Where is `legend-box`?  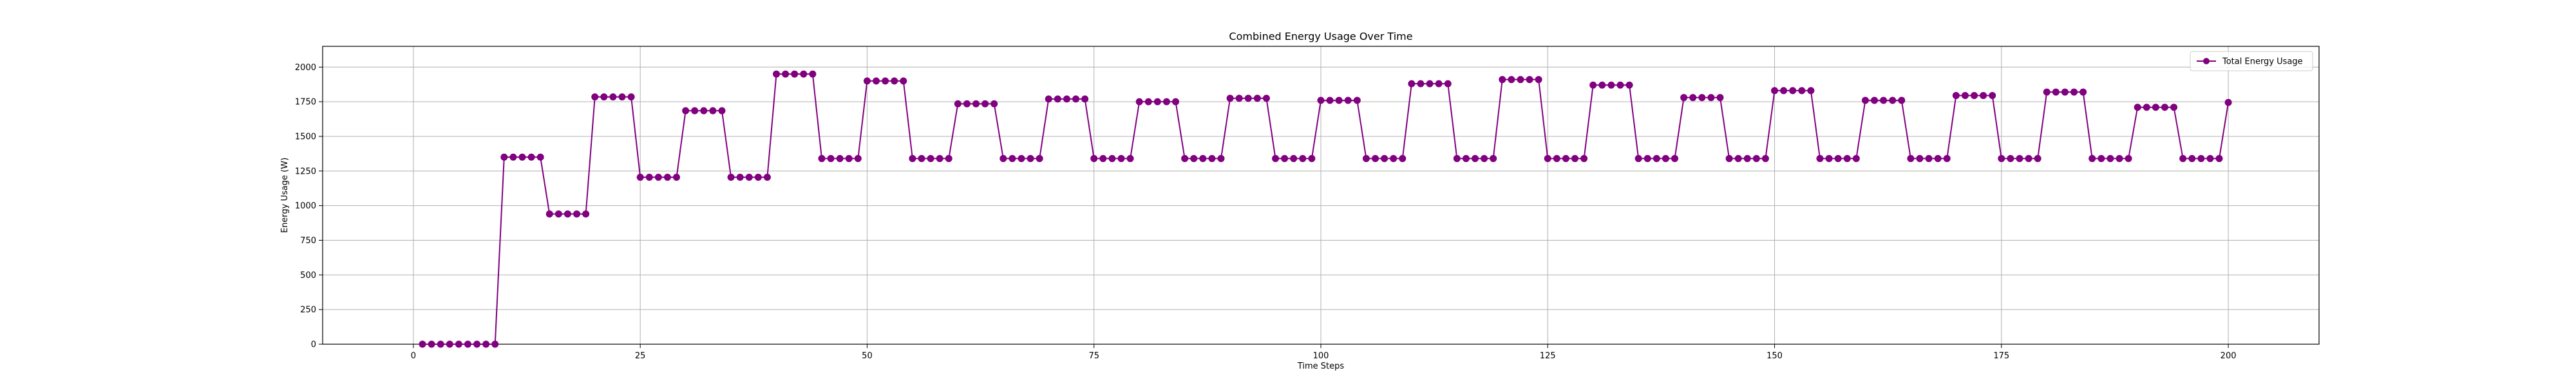
legend-box is located at coordinates (2251, 61).